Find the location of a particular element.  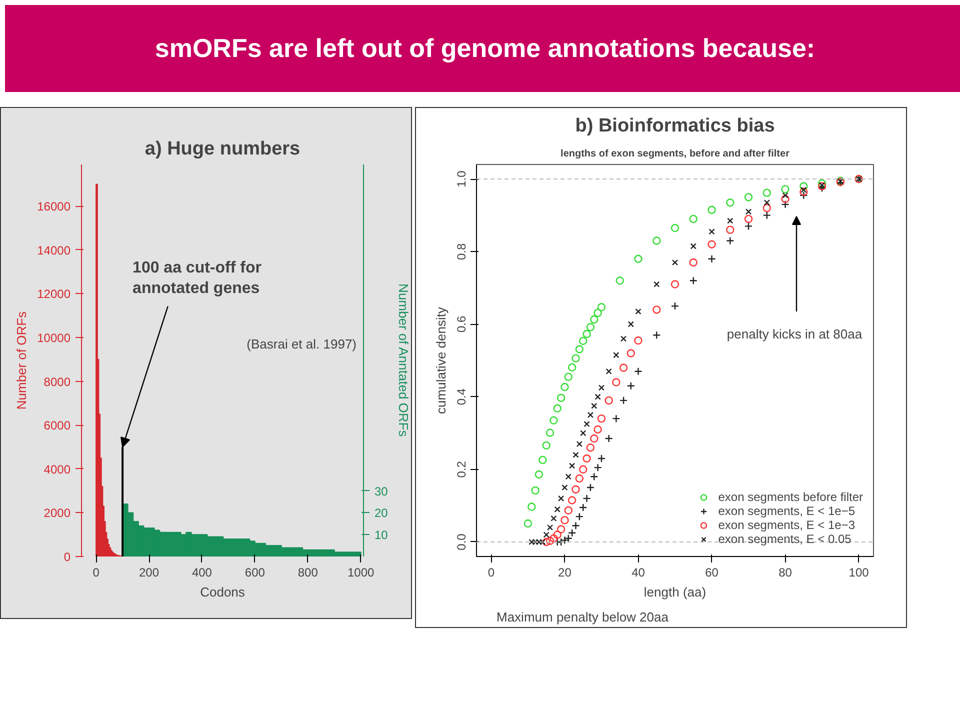

y-tick-label: 0.2 is located at coordinates (461, 469).